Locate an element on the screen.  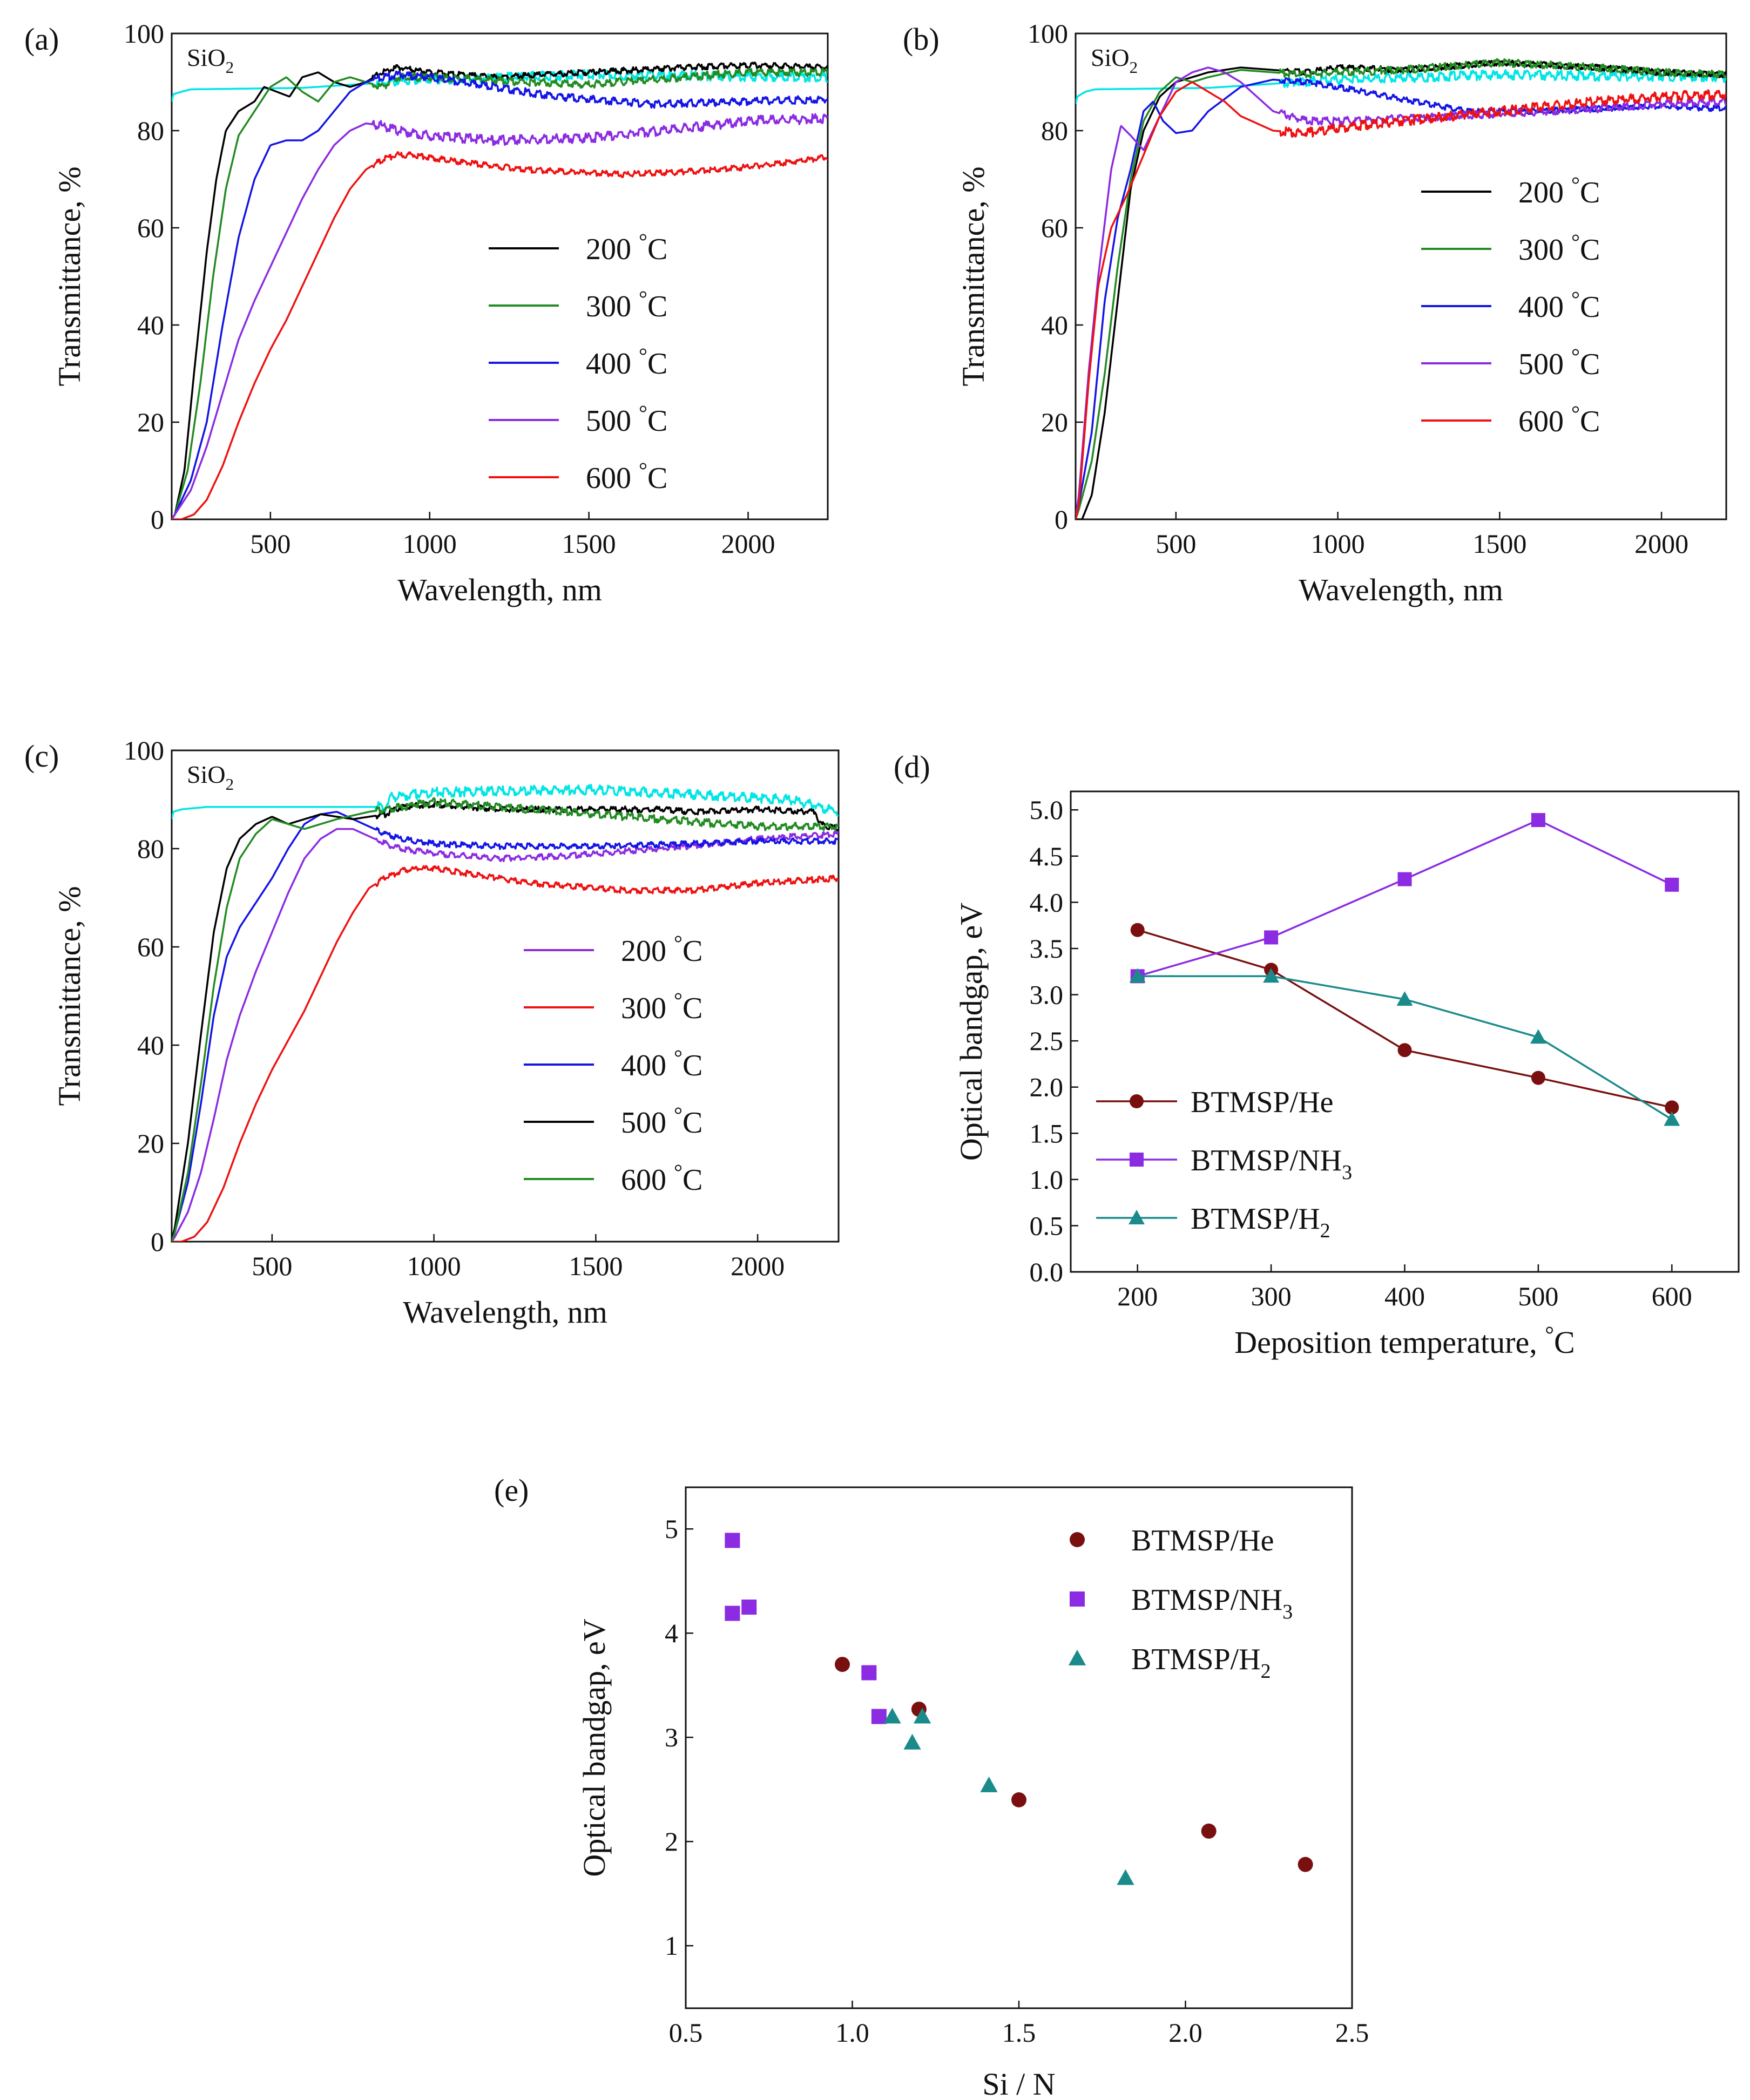
y-tick-label: 2.5 is located at coordinates (1047, 1041).